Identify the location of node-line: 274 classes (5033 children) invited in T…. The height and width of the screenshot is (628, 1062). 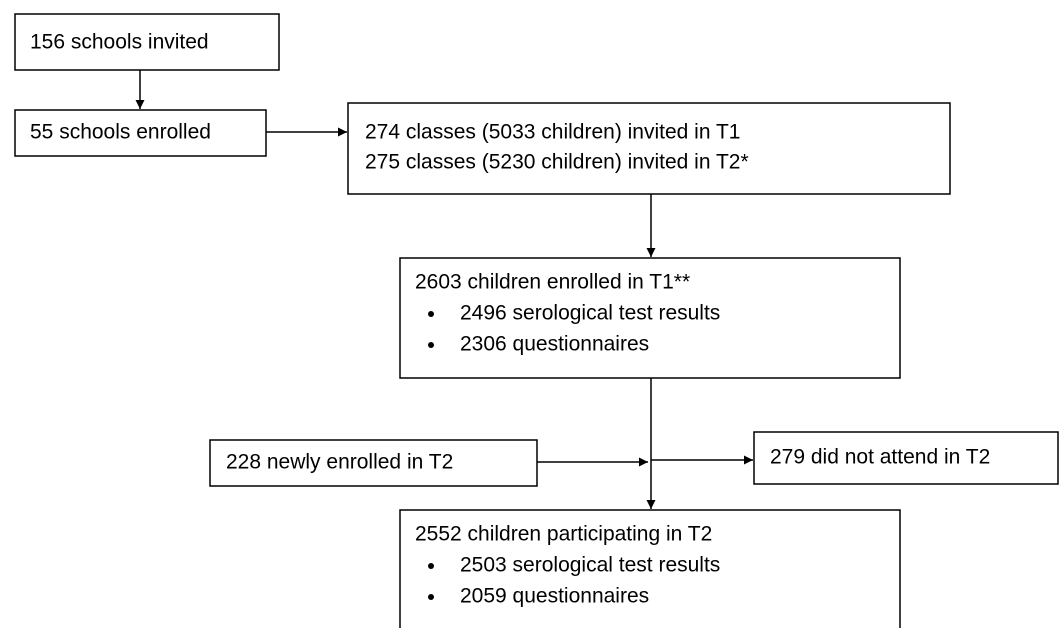
(553, 132).